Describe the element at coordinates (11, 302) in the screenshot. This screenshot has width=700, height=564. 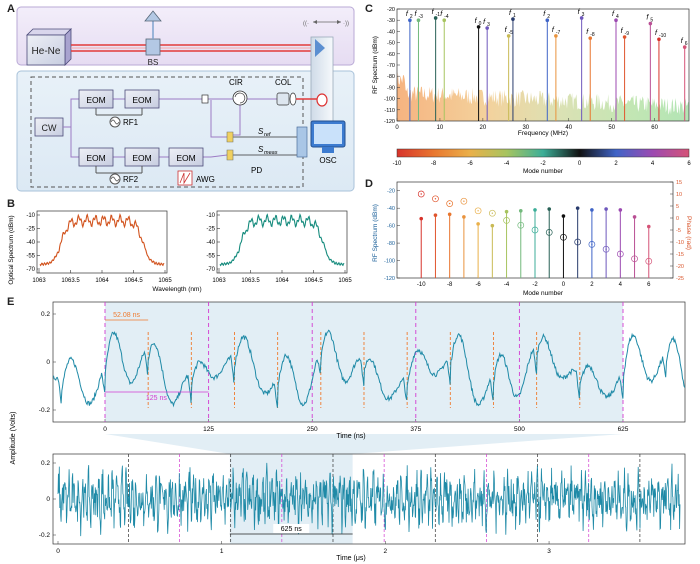
I see `panel-label-e: E` at that location.